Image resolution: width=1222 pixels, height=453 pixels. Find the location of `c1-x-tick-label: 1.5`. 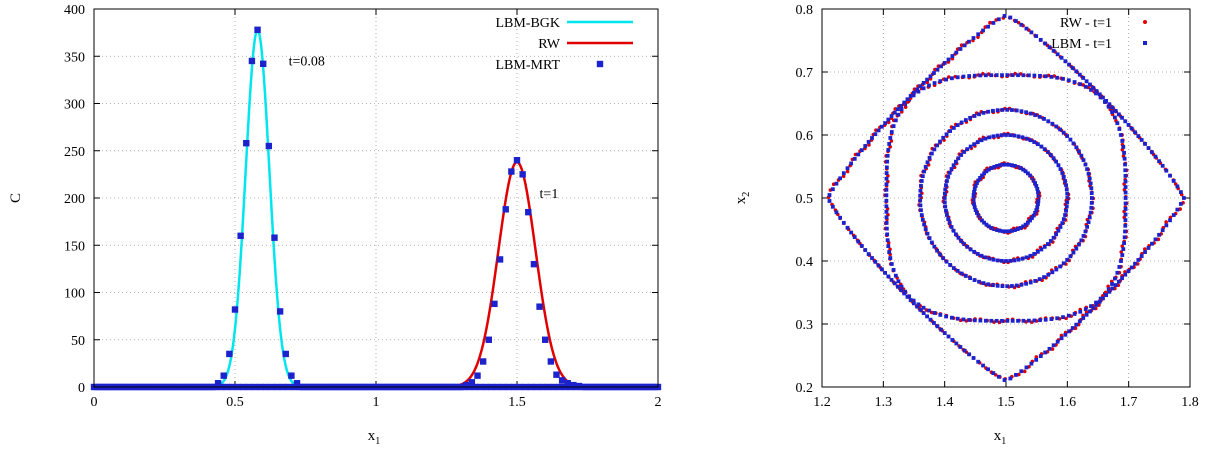

c1-x-tick-label: 1.5 is located at coordinates (517, 402).